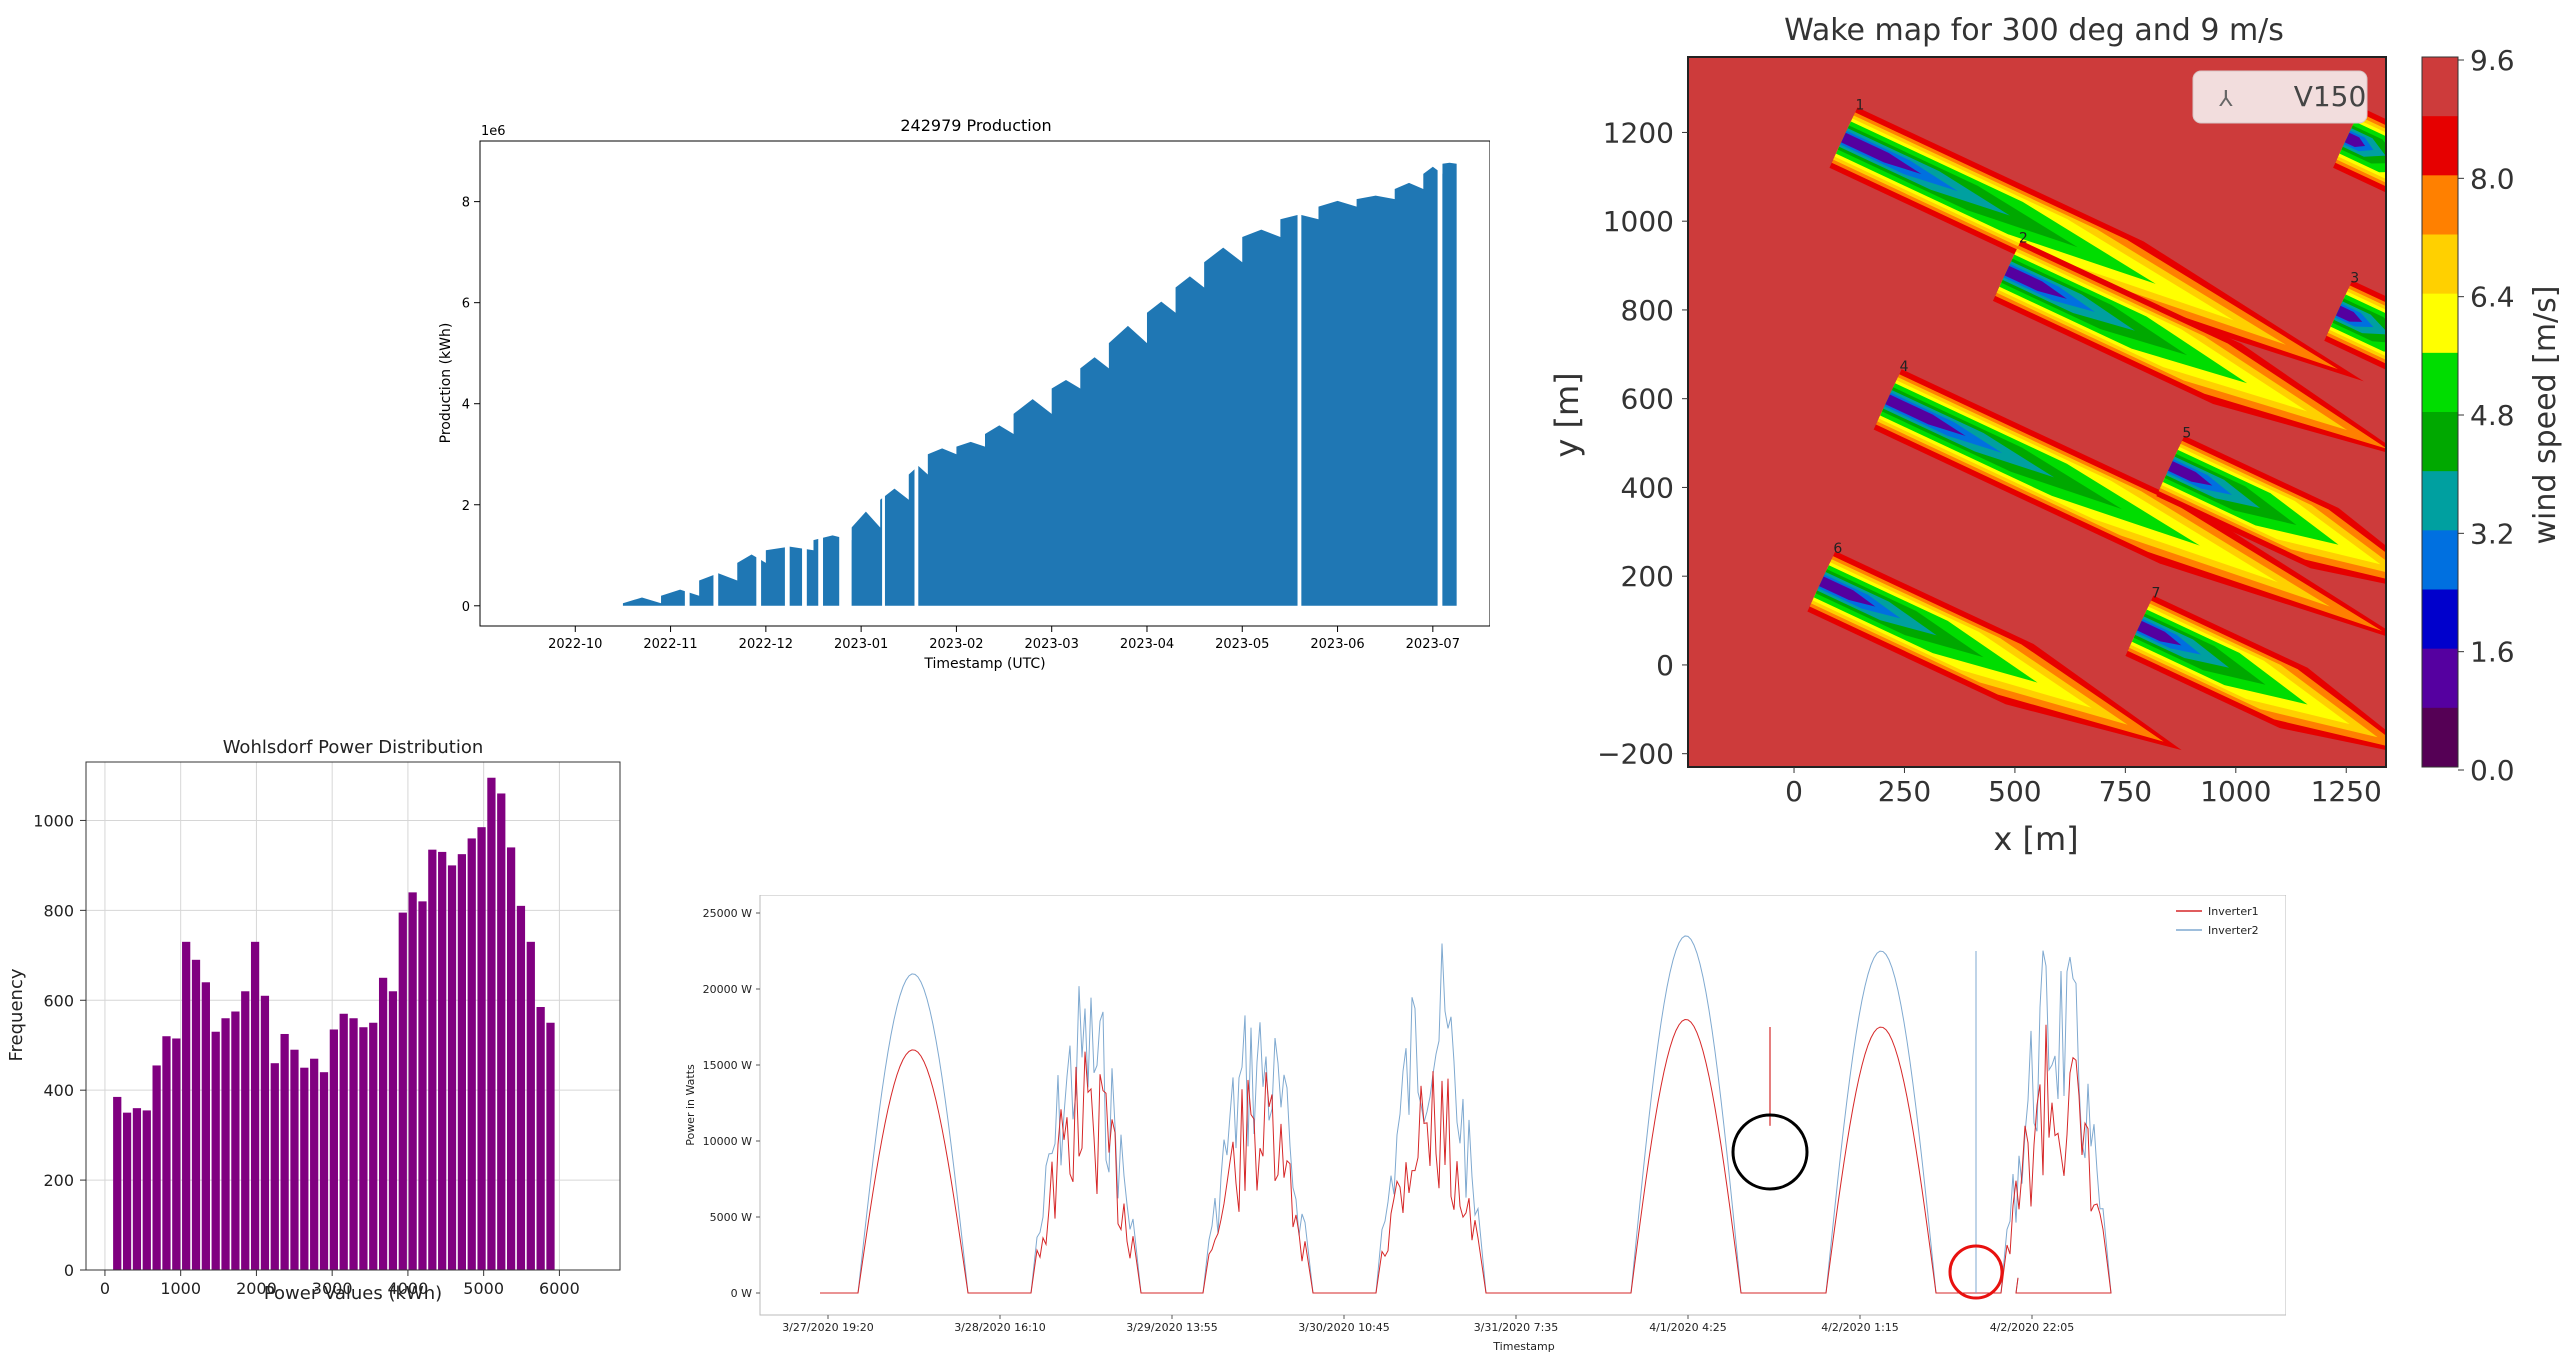 The image size is (2576, 1357). Describe the element at coordinates (575, 644) in the screenshot. I see `production-x-tick-label: 2022-10` at that location.